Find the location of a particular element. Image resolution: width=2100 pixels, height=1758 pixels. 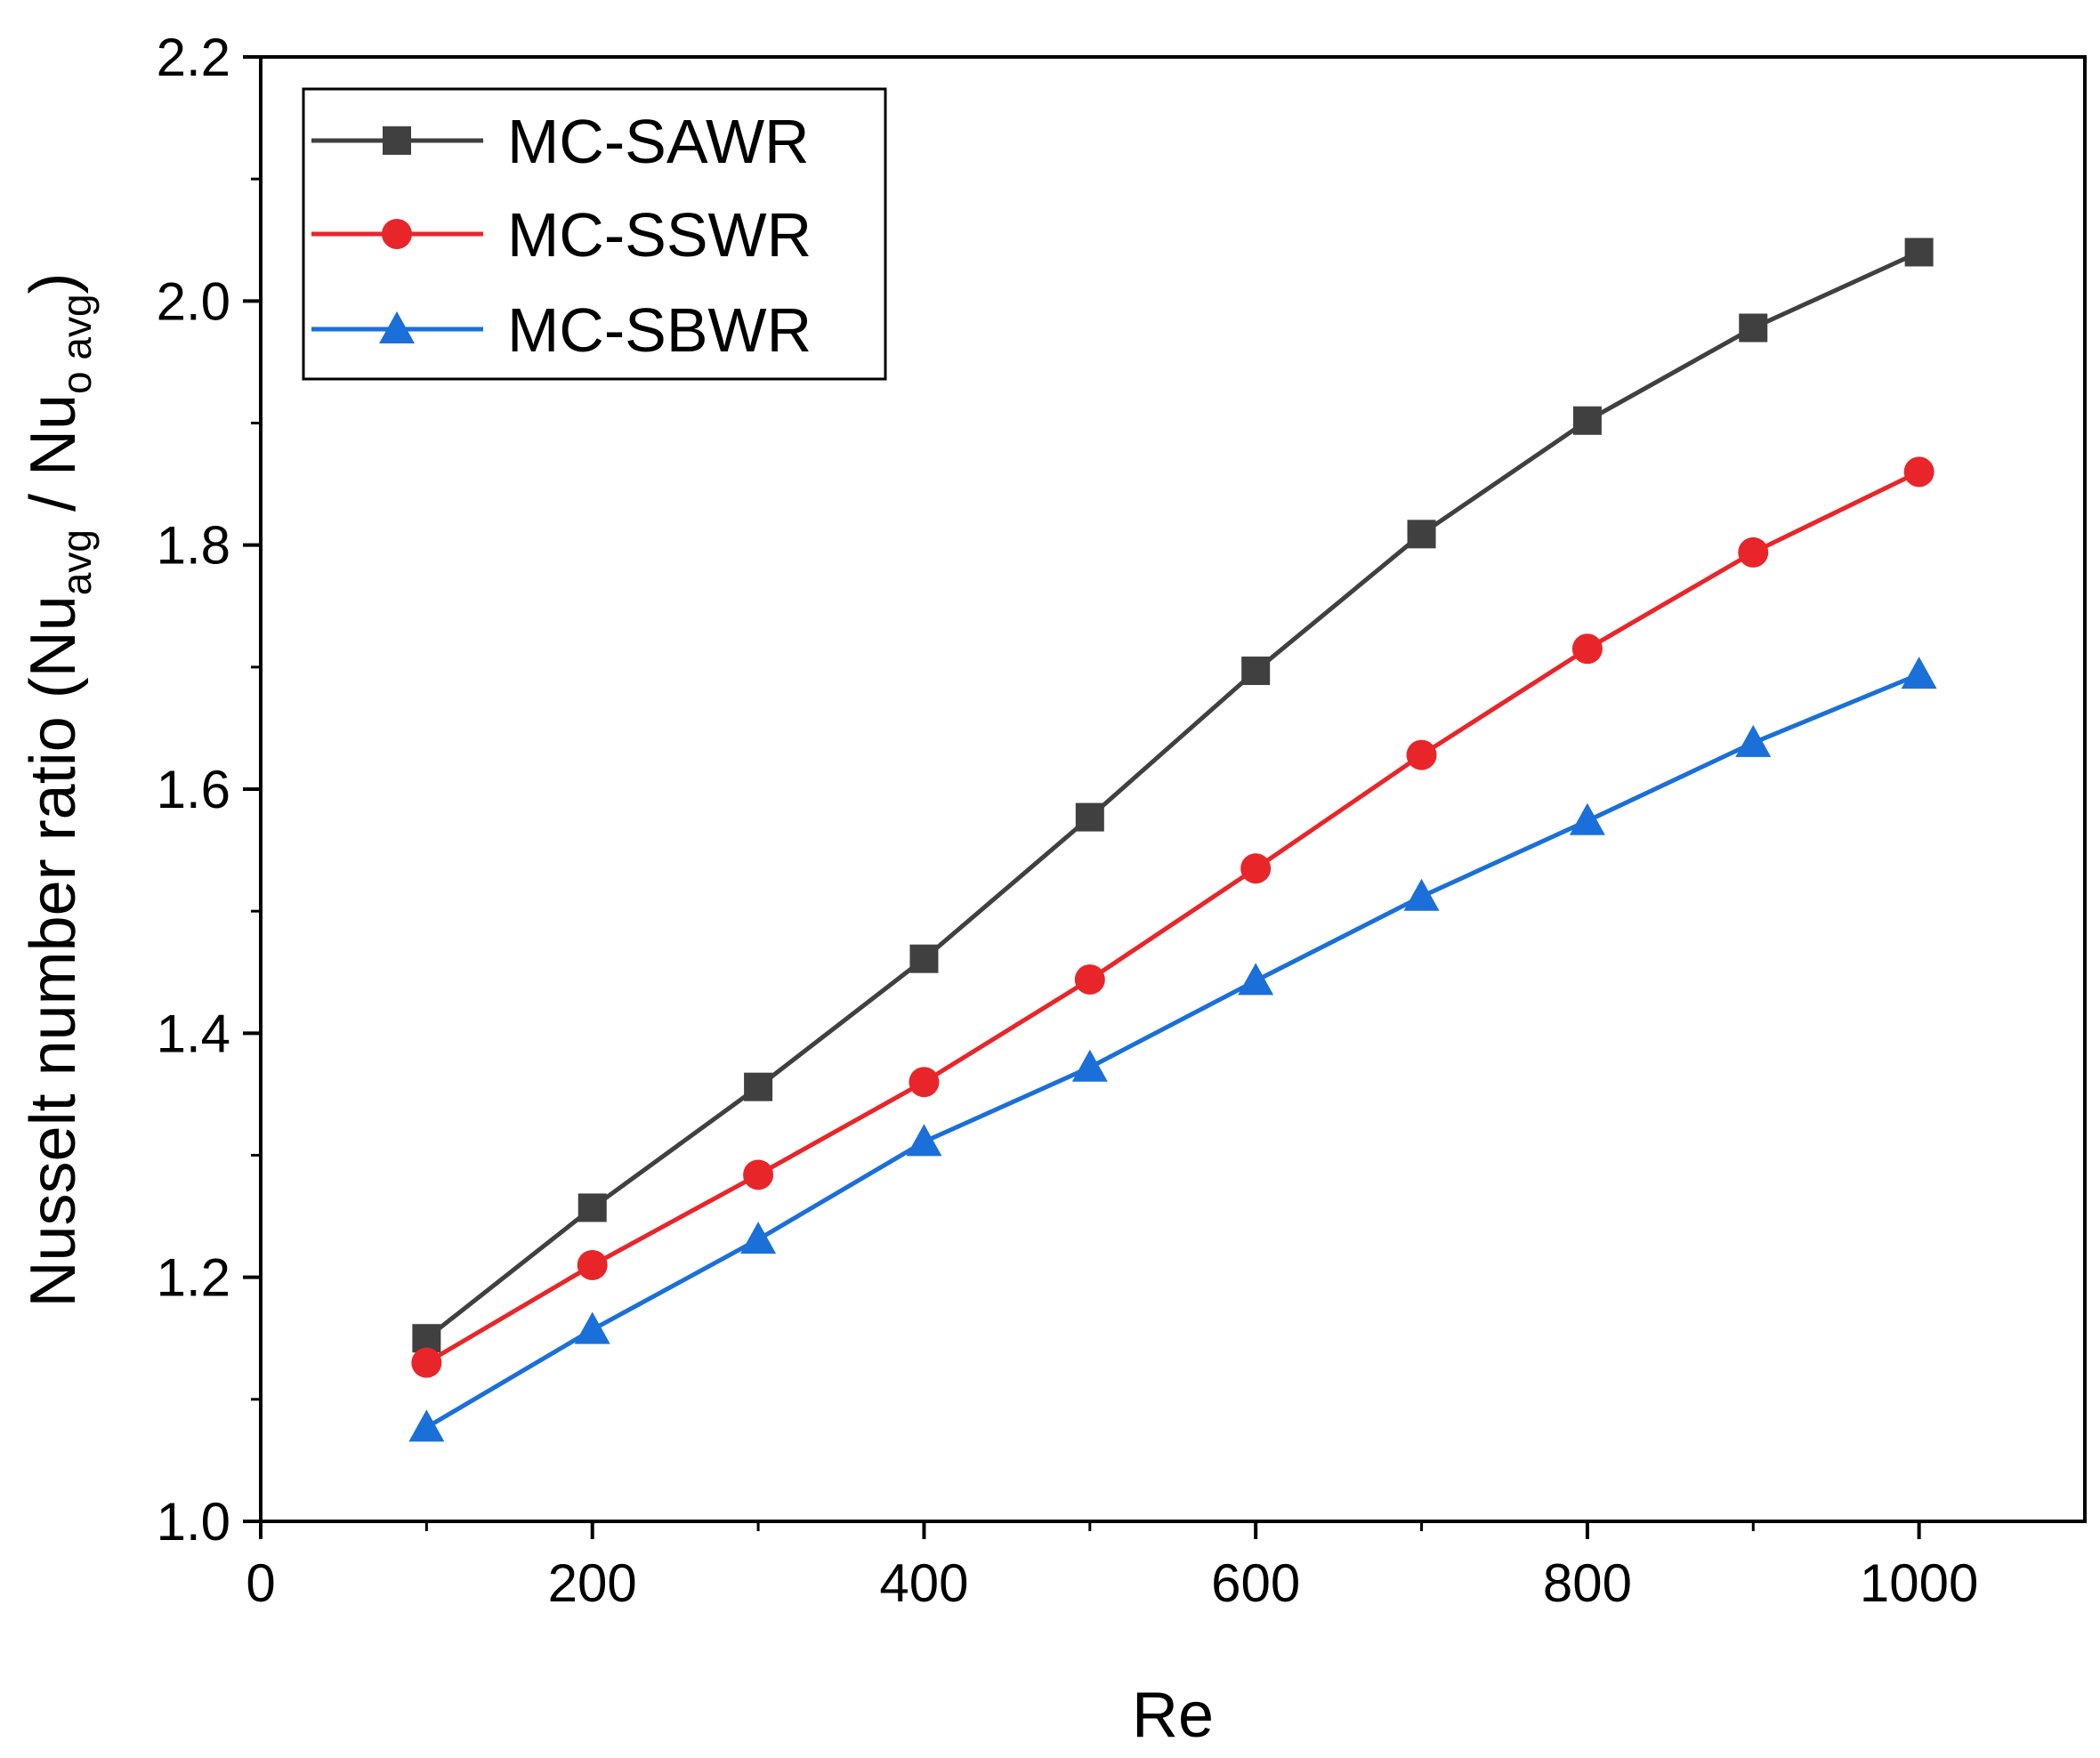

y-tick-label: 1.2 is located at coordinates (193, 1278).